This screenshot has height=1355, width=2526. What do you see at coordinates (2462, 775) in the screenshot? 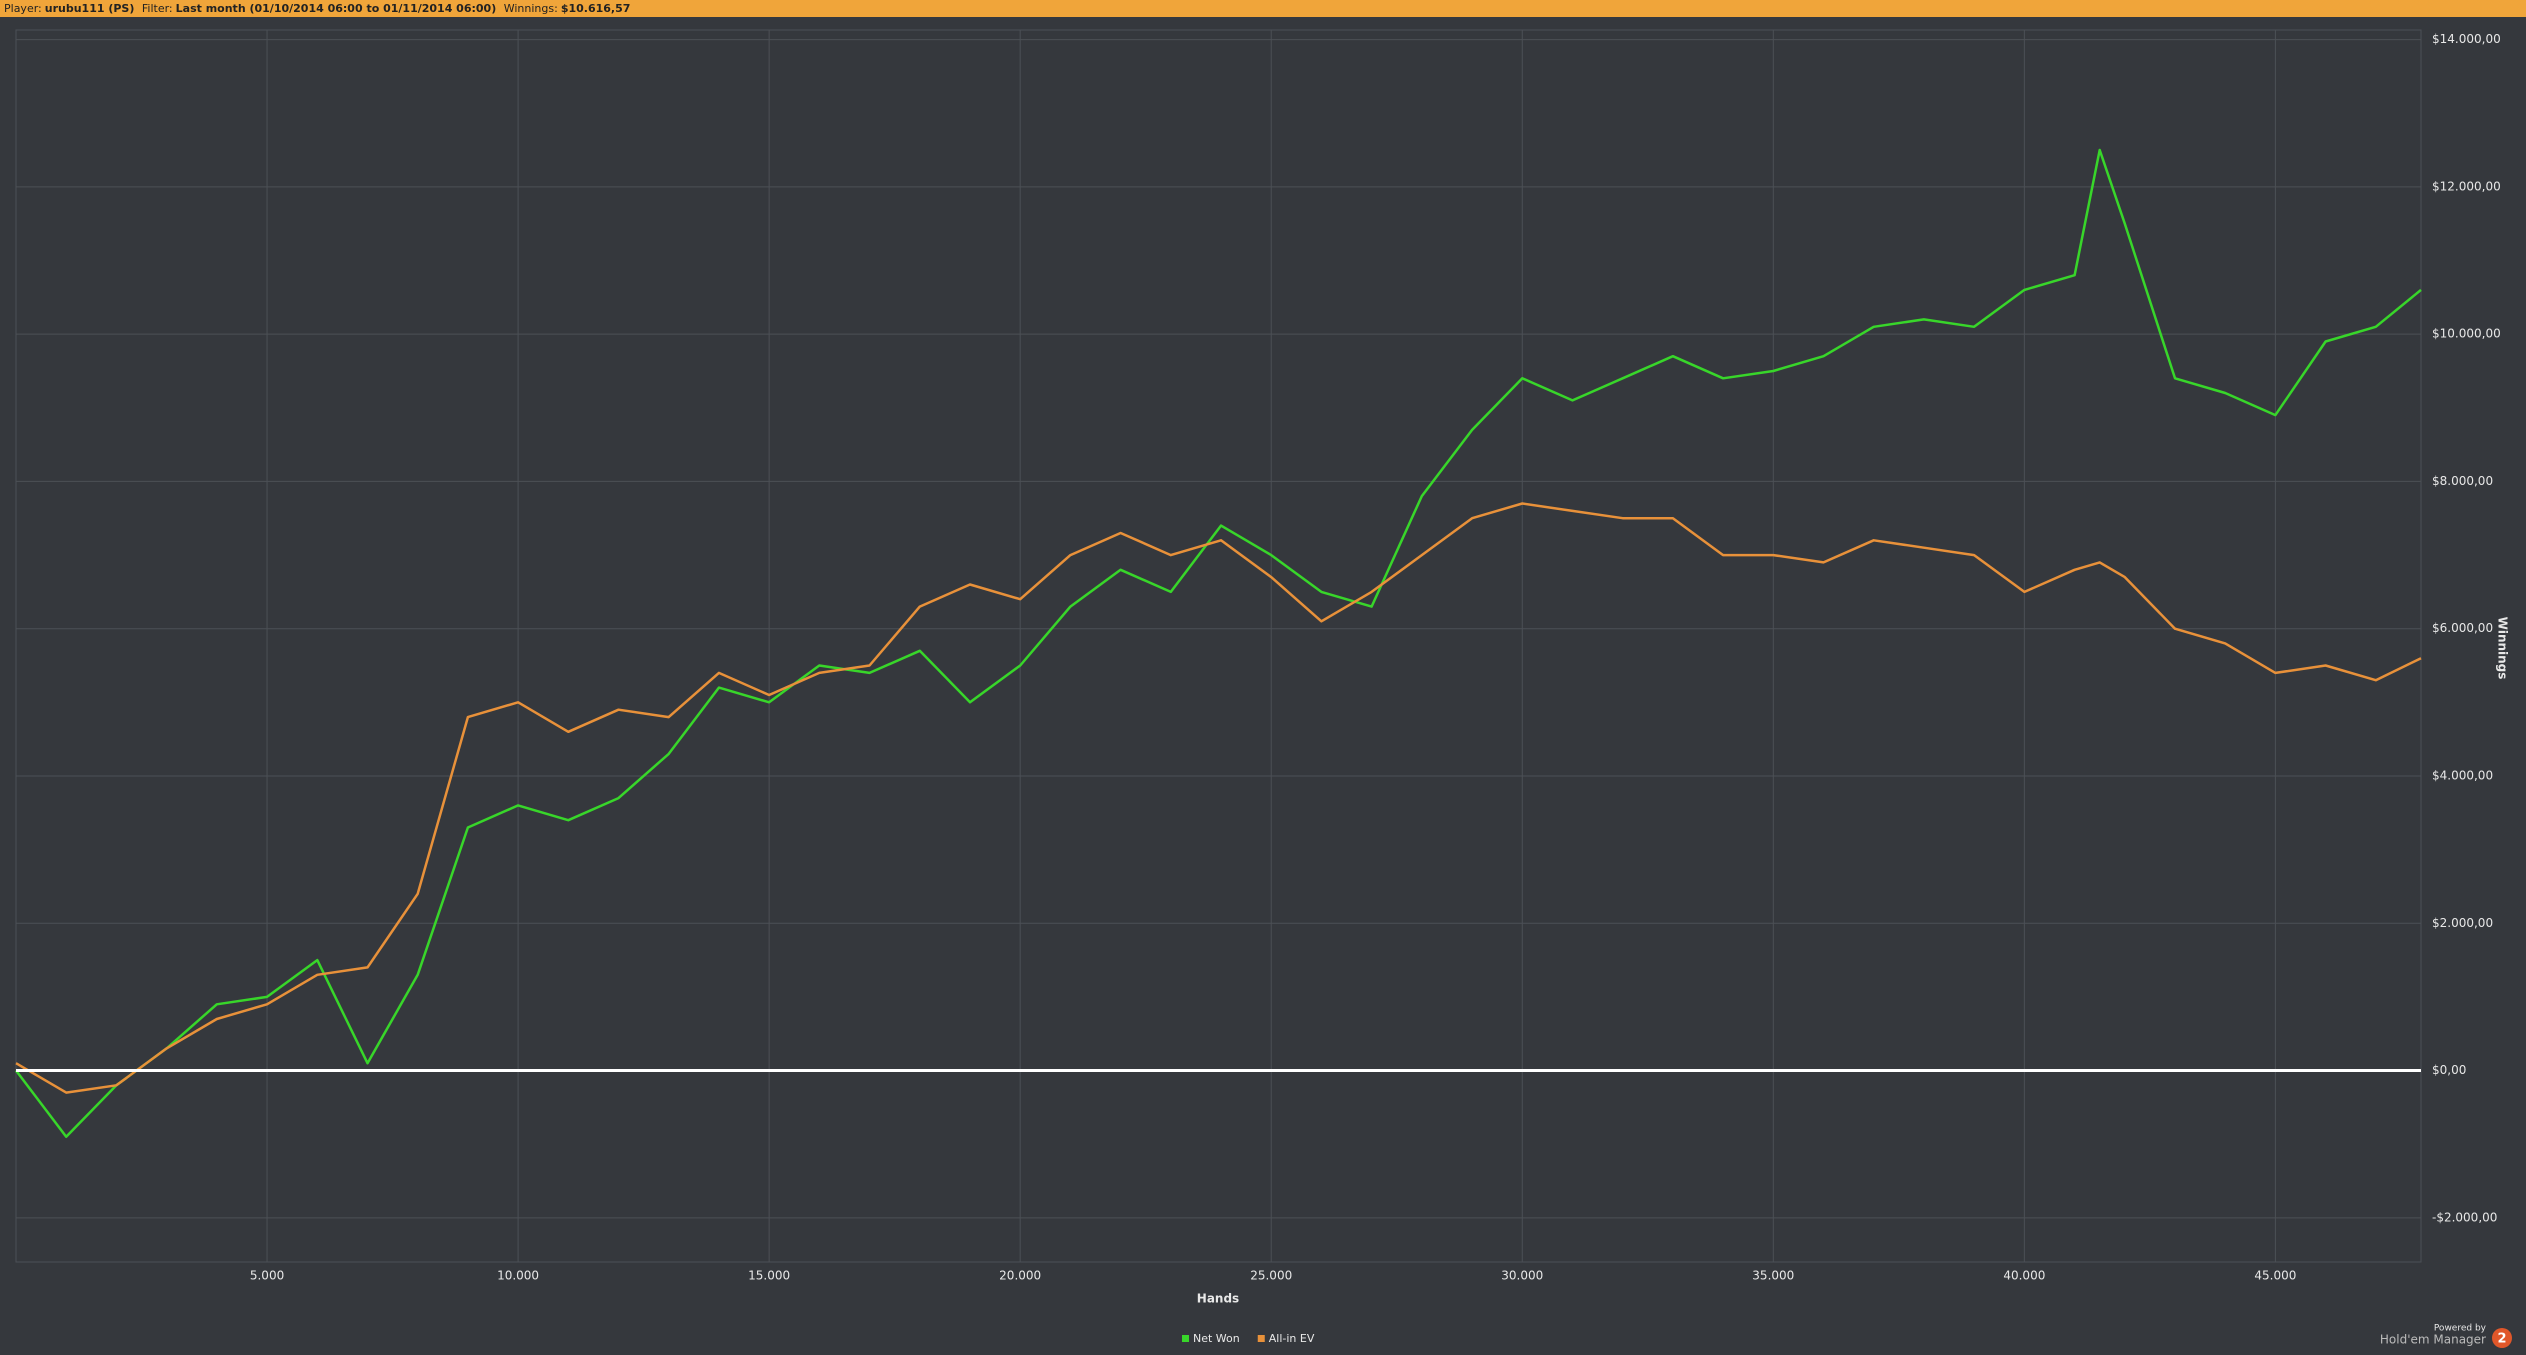
I see `y-tick-label: $4.000,00` at bounding box center [2462, 775].